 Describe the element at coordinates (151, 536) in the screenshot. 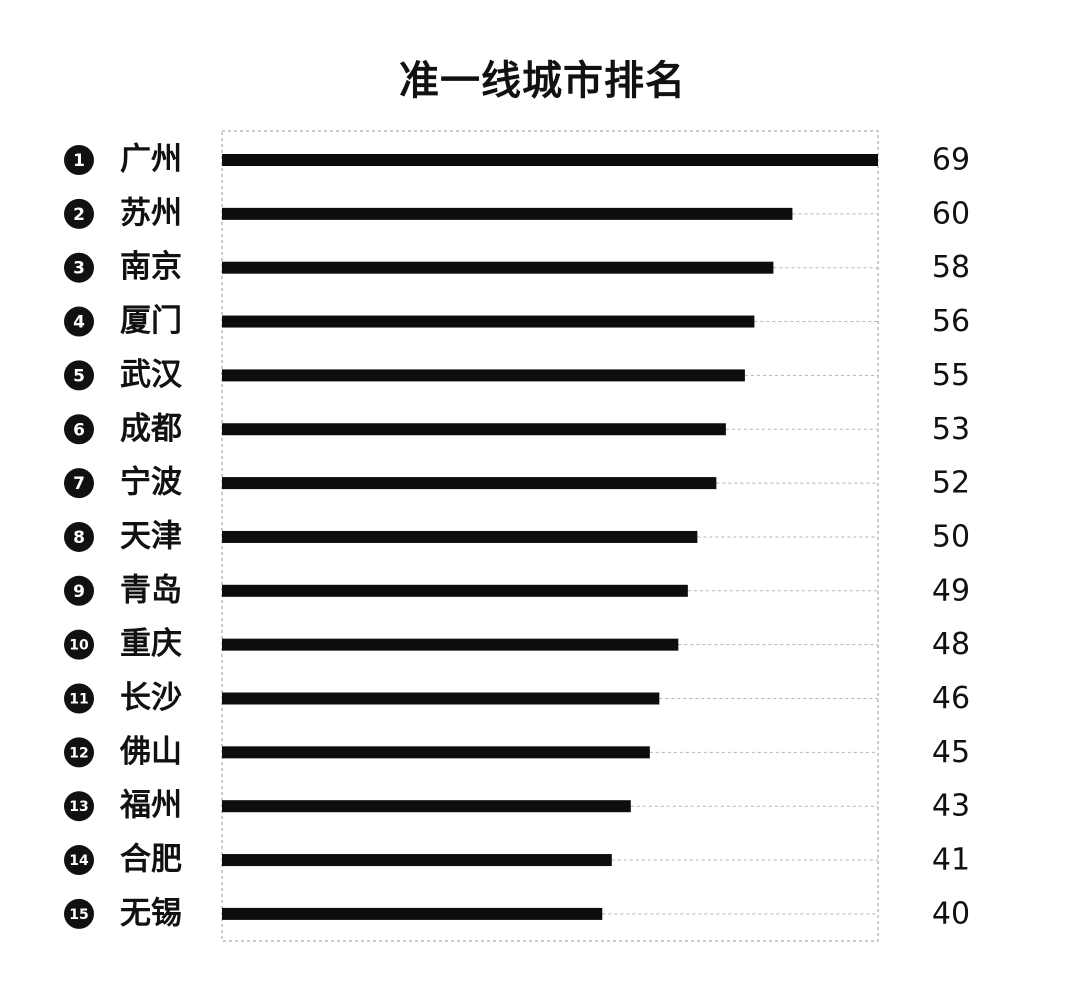

I see `city-label: 天津` at that location.